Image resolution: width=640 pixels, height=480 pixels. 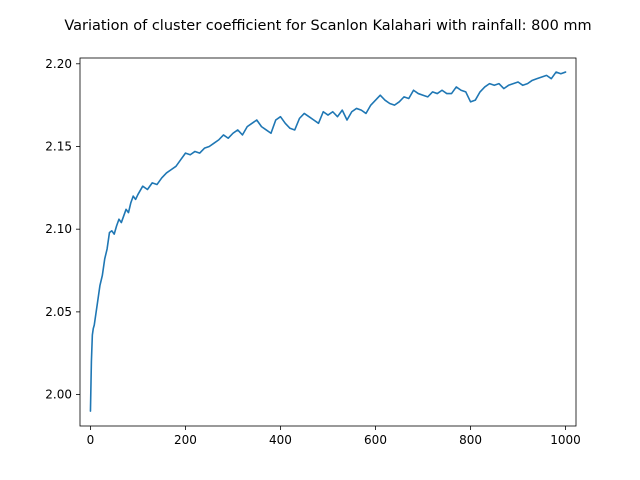 What do you see at coordinates (58, 312) in the screenshot?
I see `y-tick-label: 2.05` at bounding box center [58, 312].